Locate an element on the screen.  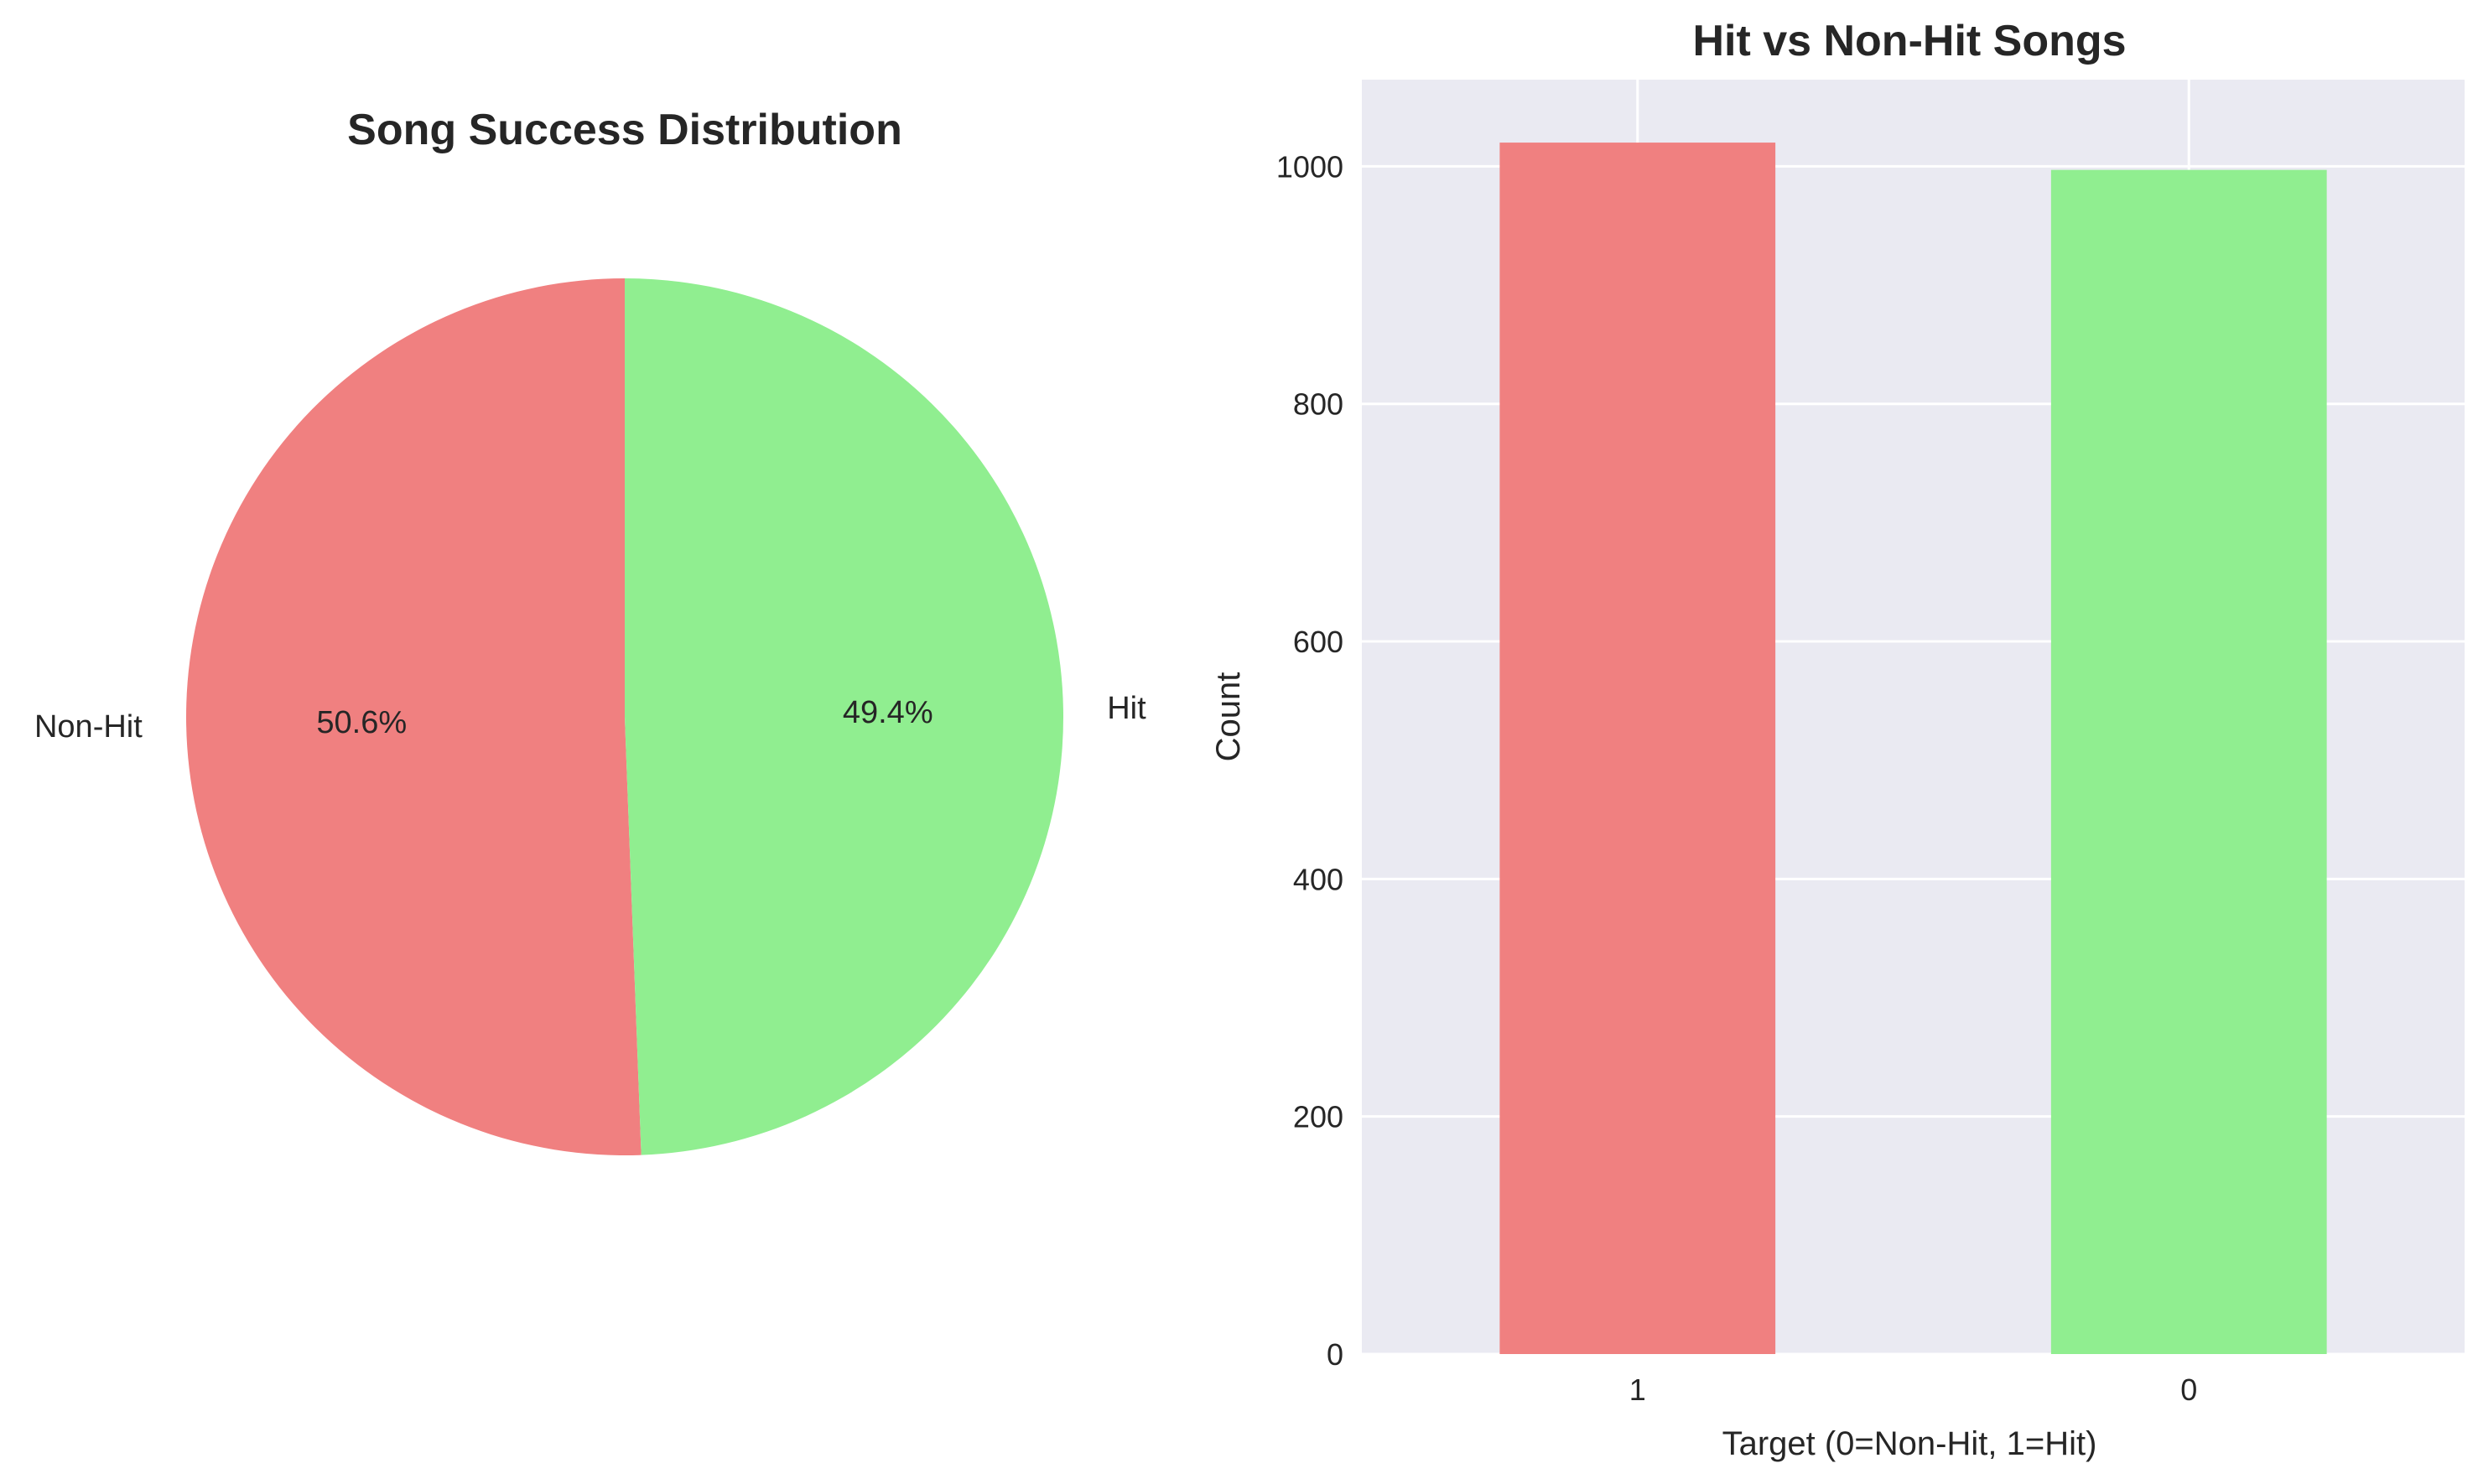
y-tick-label: 200 is located at coordinates (1318, 1117).